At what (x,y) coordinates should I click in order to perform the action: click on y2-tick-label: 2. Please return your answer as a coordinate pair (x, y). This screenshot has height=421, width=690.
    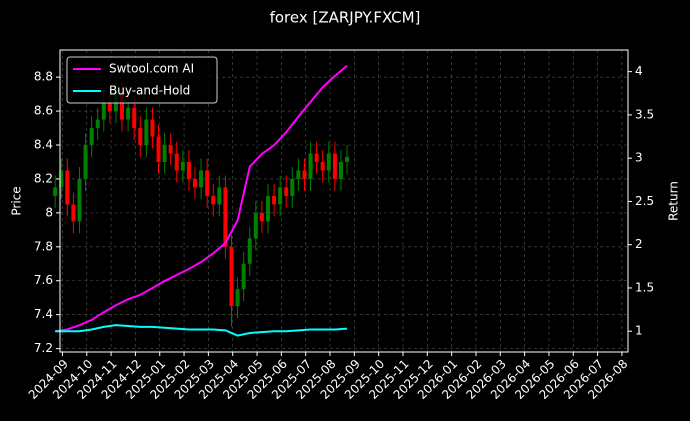
    Looking at the image, I should click on (639, 244).